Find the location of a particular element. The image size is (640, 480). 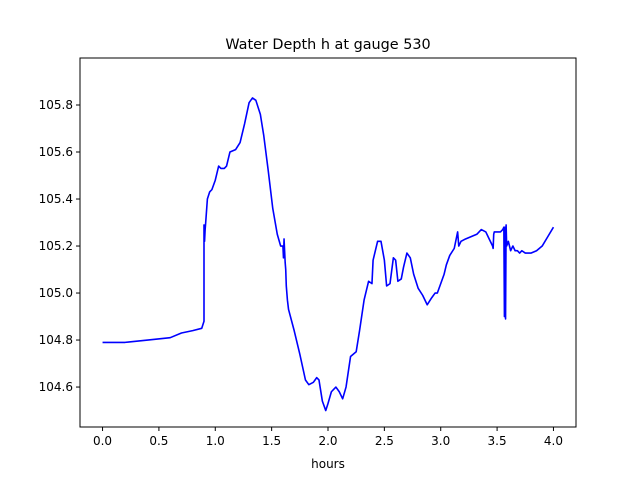

chart-title: Water Depth h at gauge 530 is located at coordinates (327, 45).